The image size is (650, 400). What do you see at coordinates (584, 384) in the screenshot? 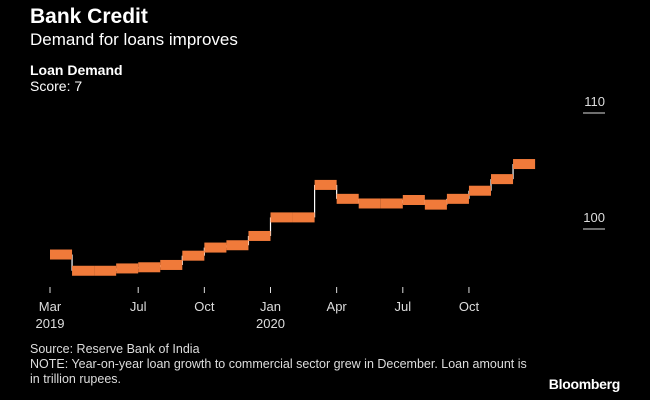
I see `bloomberg-logo: Bloomberg` at bounding box center [584, 384].